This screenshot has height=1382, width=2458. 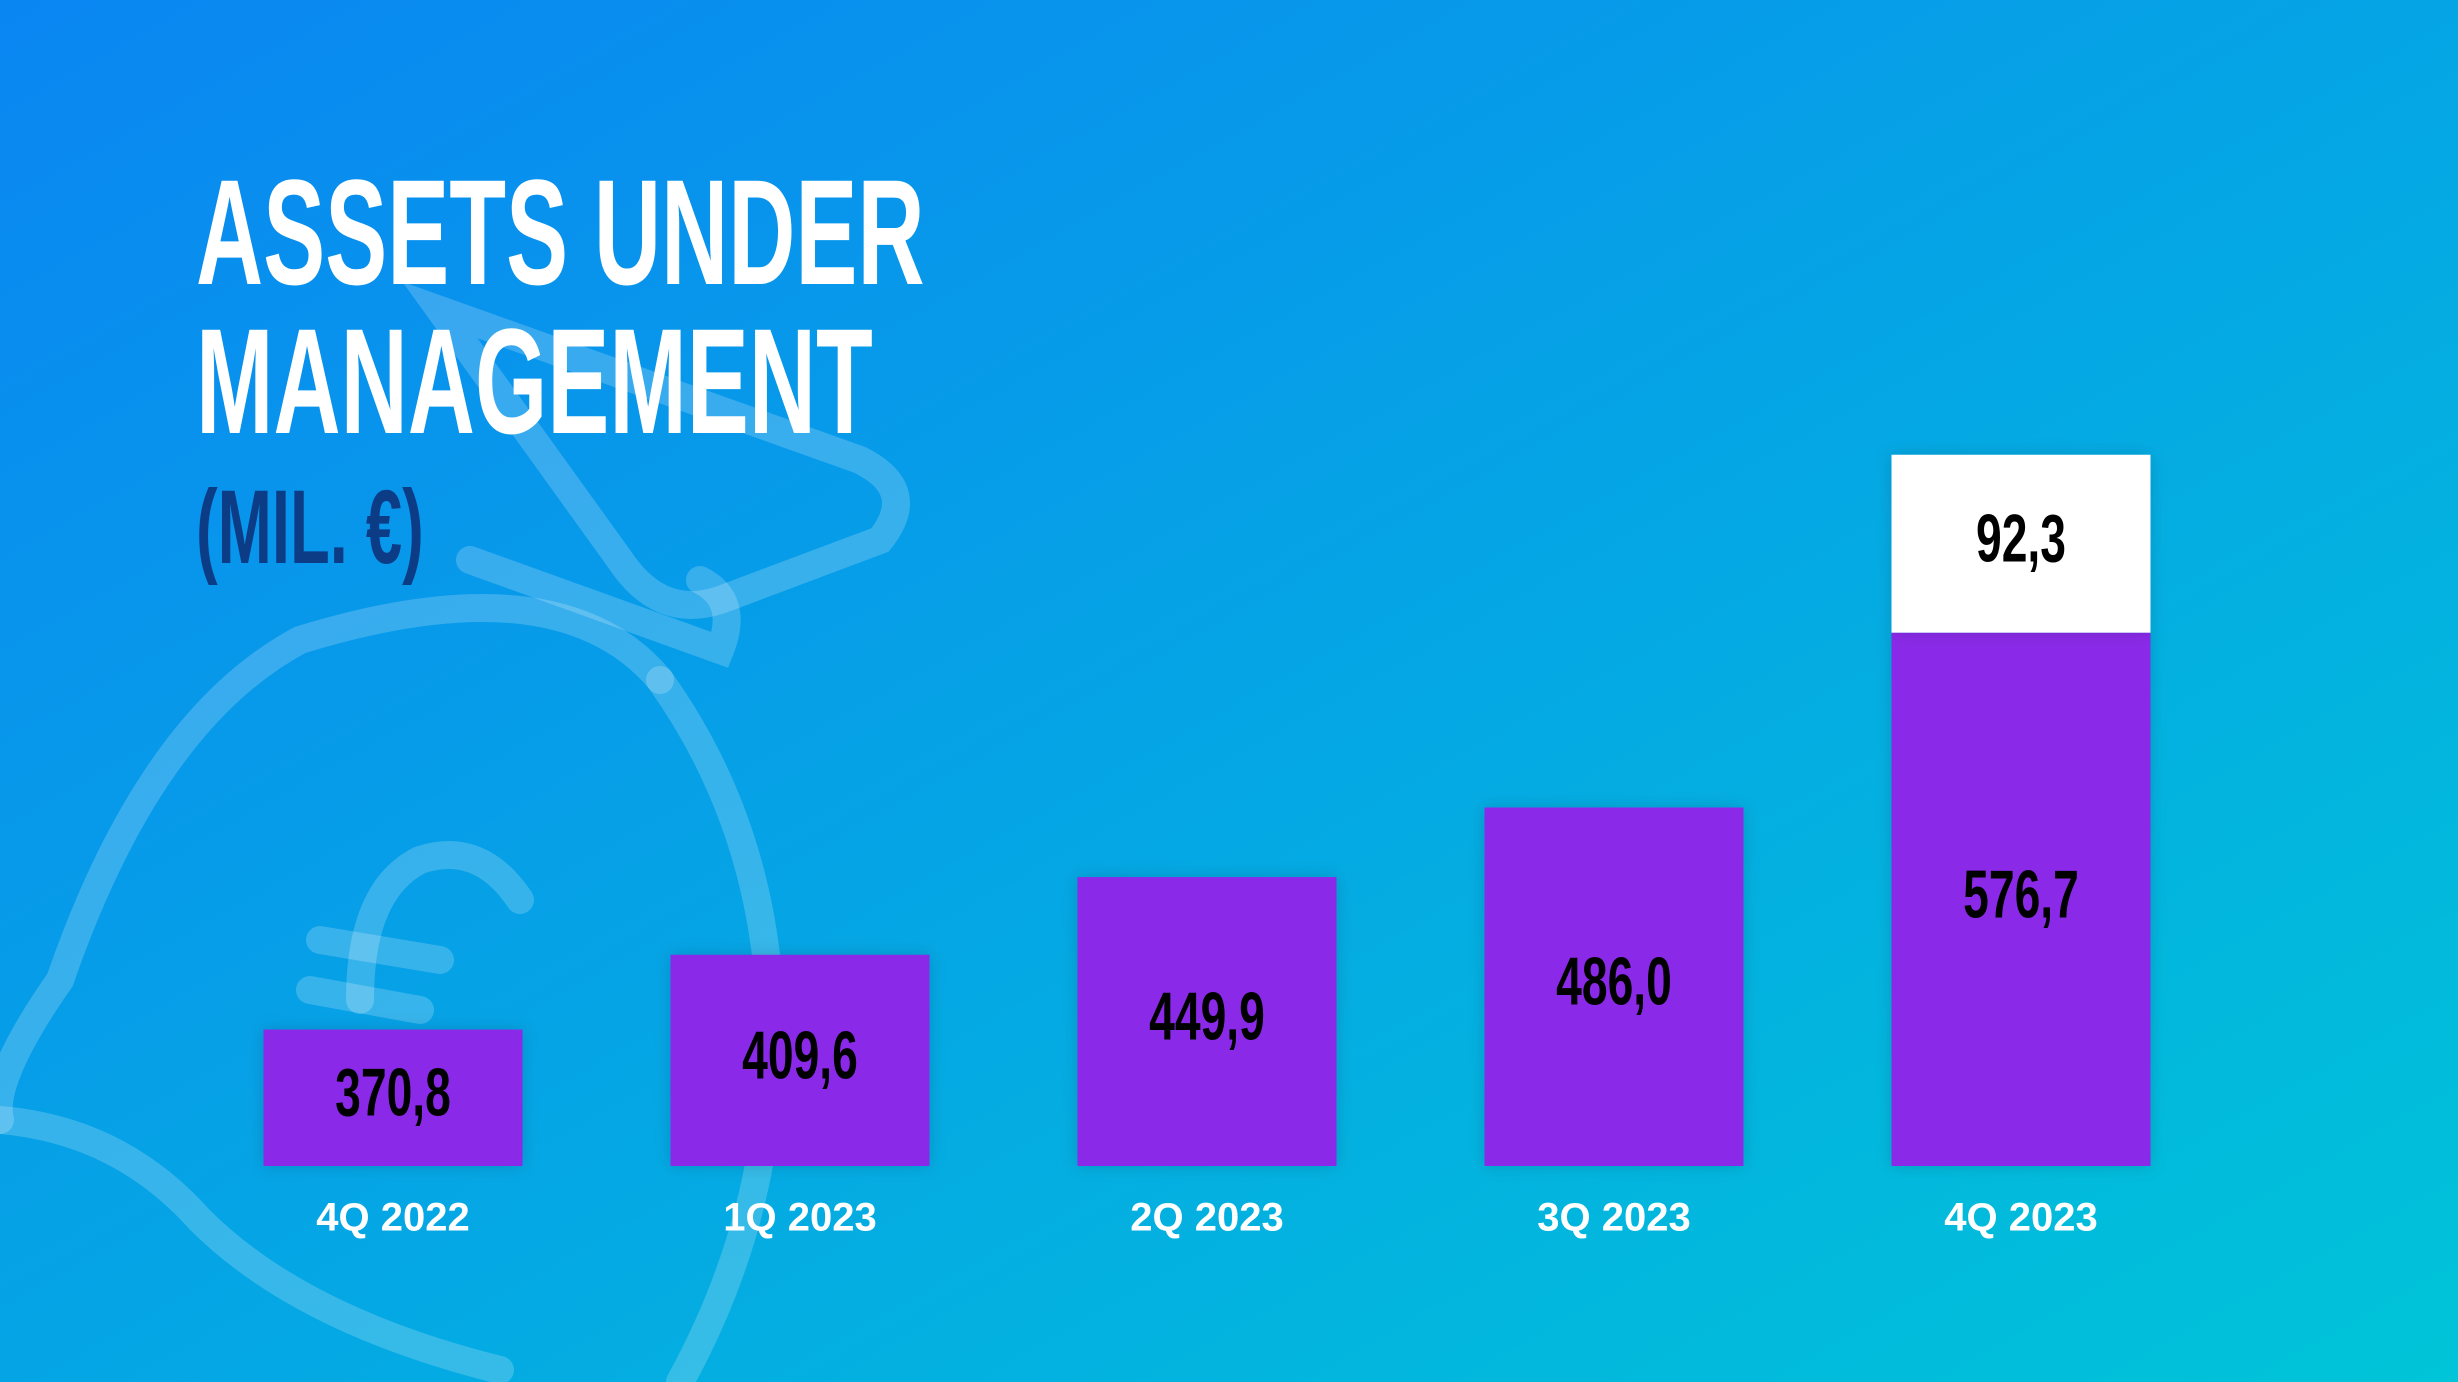 I want to click on chart-title: ASSETS UNDER MANAGEMENT, so click(x=560, y=306).